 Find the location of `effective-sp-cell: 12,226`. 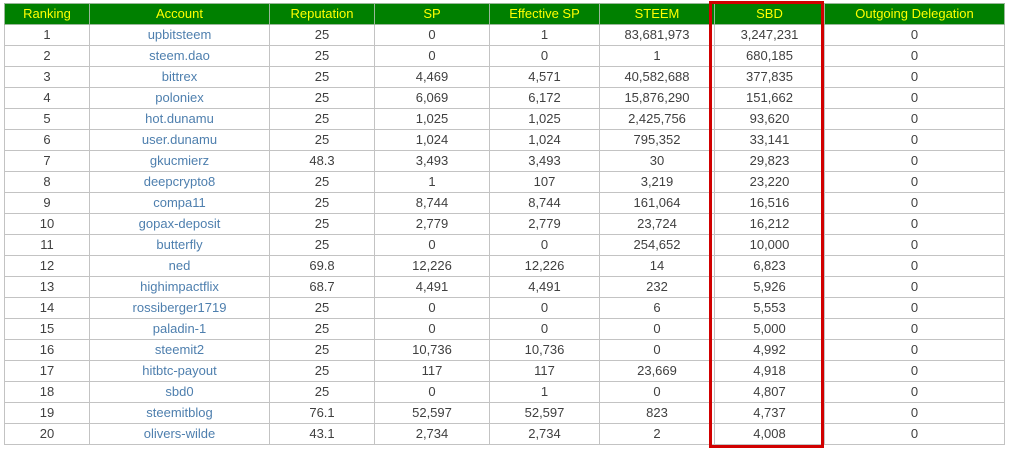

effective-sp-cell: 12,226 is located at coordinates (544, 266).